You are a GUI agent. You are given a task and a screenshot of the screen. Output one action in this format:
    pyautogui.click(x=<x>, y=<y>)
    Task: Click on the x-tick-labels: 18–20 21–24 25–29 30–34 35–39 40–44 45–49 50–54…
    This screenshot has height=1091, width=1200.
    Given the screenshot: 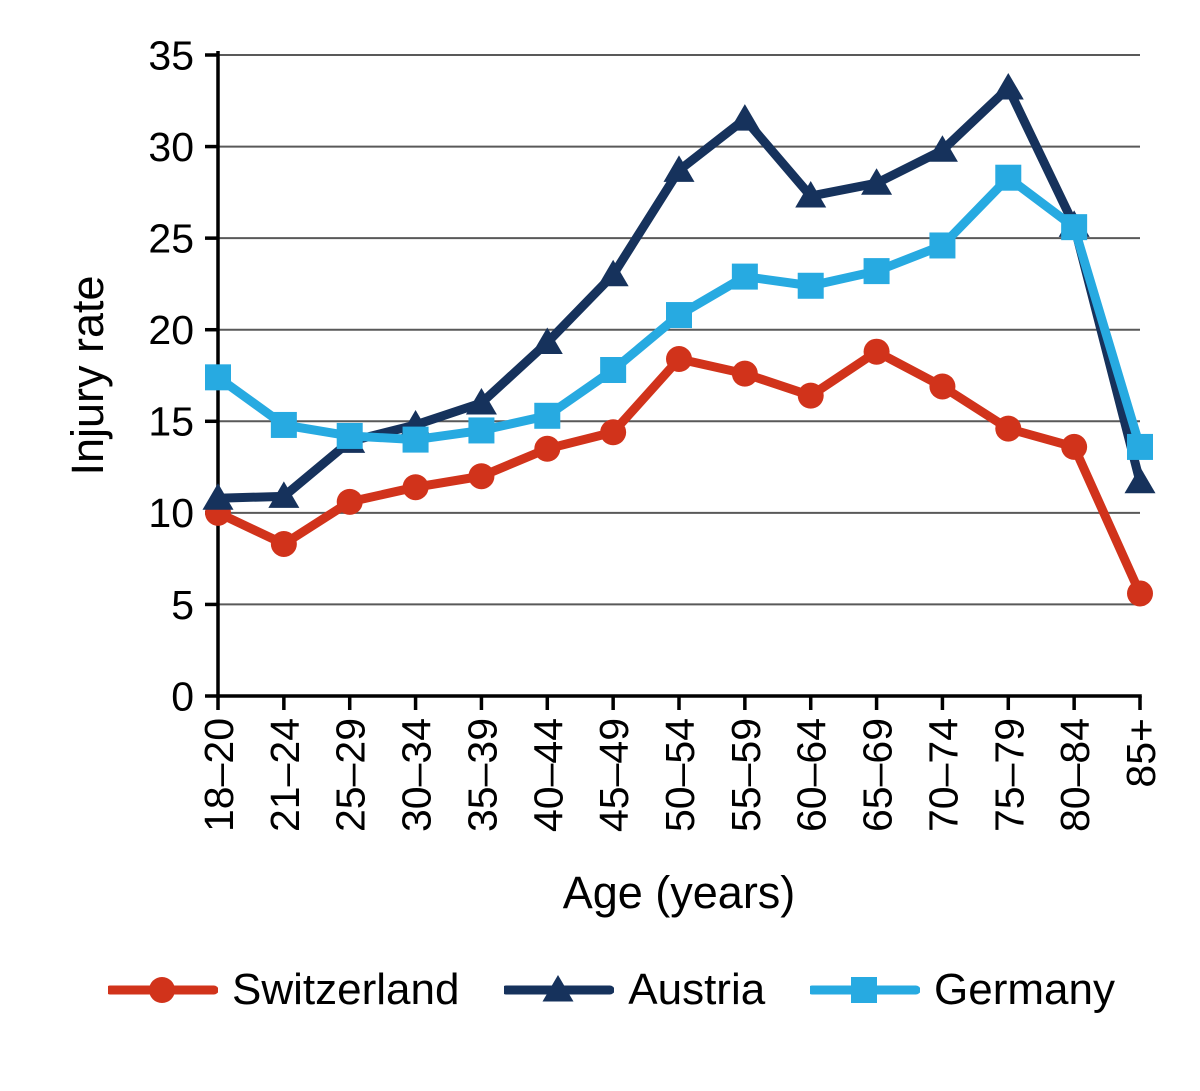 What is the action you would take?
    pyautogui.click(x=680, y=775)
    